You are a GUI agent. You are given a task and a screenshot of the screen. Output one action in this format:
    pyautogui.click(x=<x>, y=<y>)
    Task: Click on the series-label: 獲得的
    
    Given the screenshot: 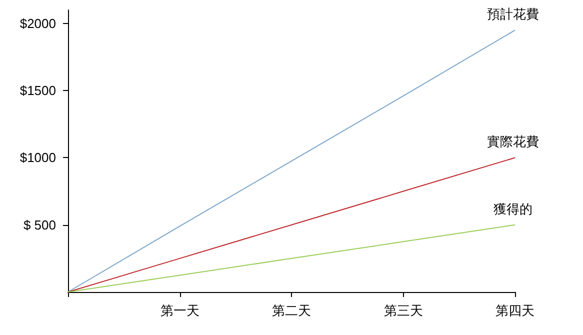 What is the action you would take?
    pyautogui.click(x=513, y=208)
    